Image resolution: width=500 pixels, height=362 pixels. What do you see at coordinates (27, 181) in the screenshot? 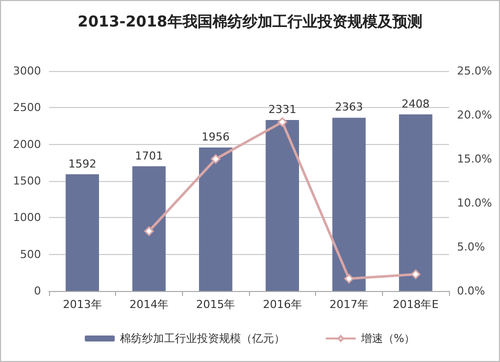
I see `y-tick-label: 1500` at bounding box center [27, 181].